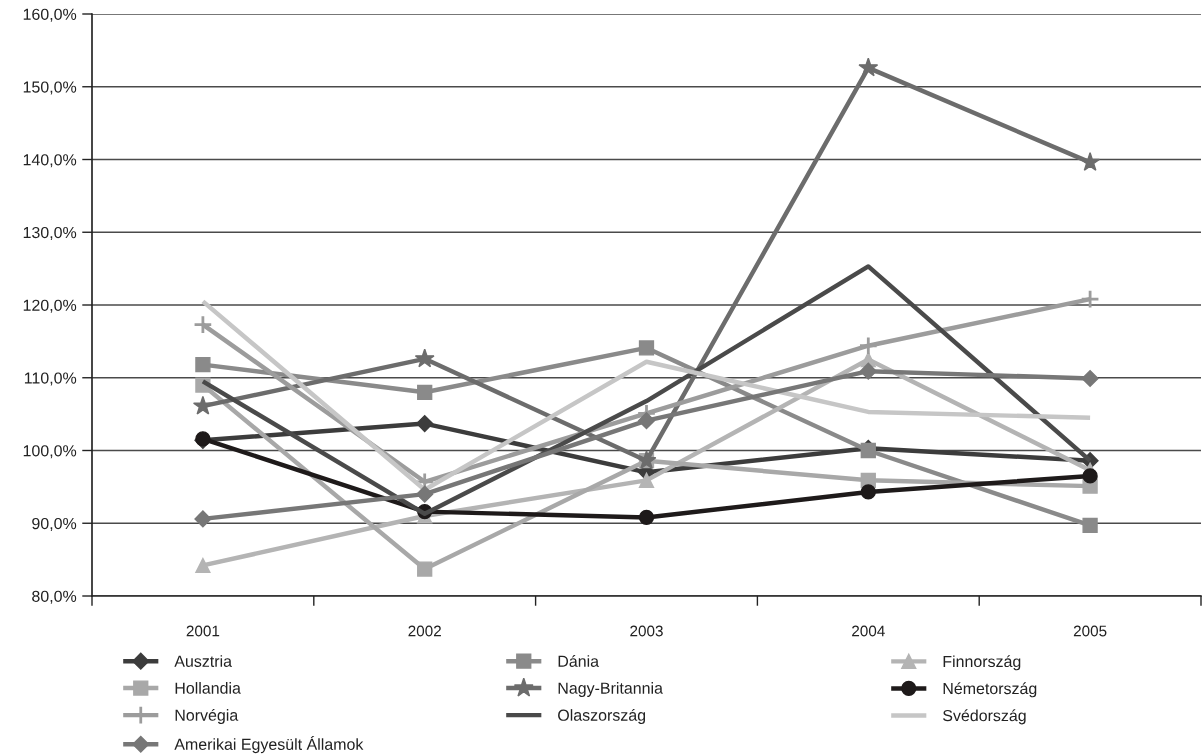 This screenshot has width=1202, height=756. Describe the element at coordinates (50, 233) in the screenshot. I see `y-tick-label: 130,0%` at that location.